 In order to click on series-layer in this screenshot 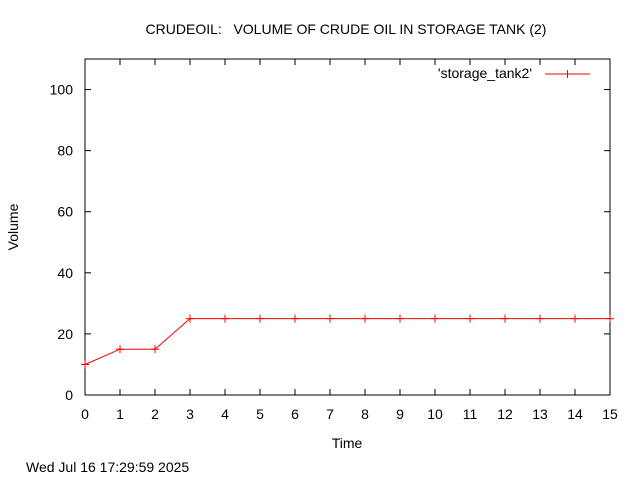, I will do `click(347, 341)`.